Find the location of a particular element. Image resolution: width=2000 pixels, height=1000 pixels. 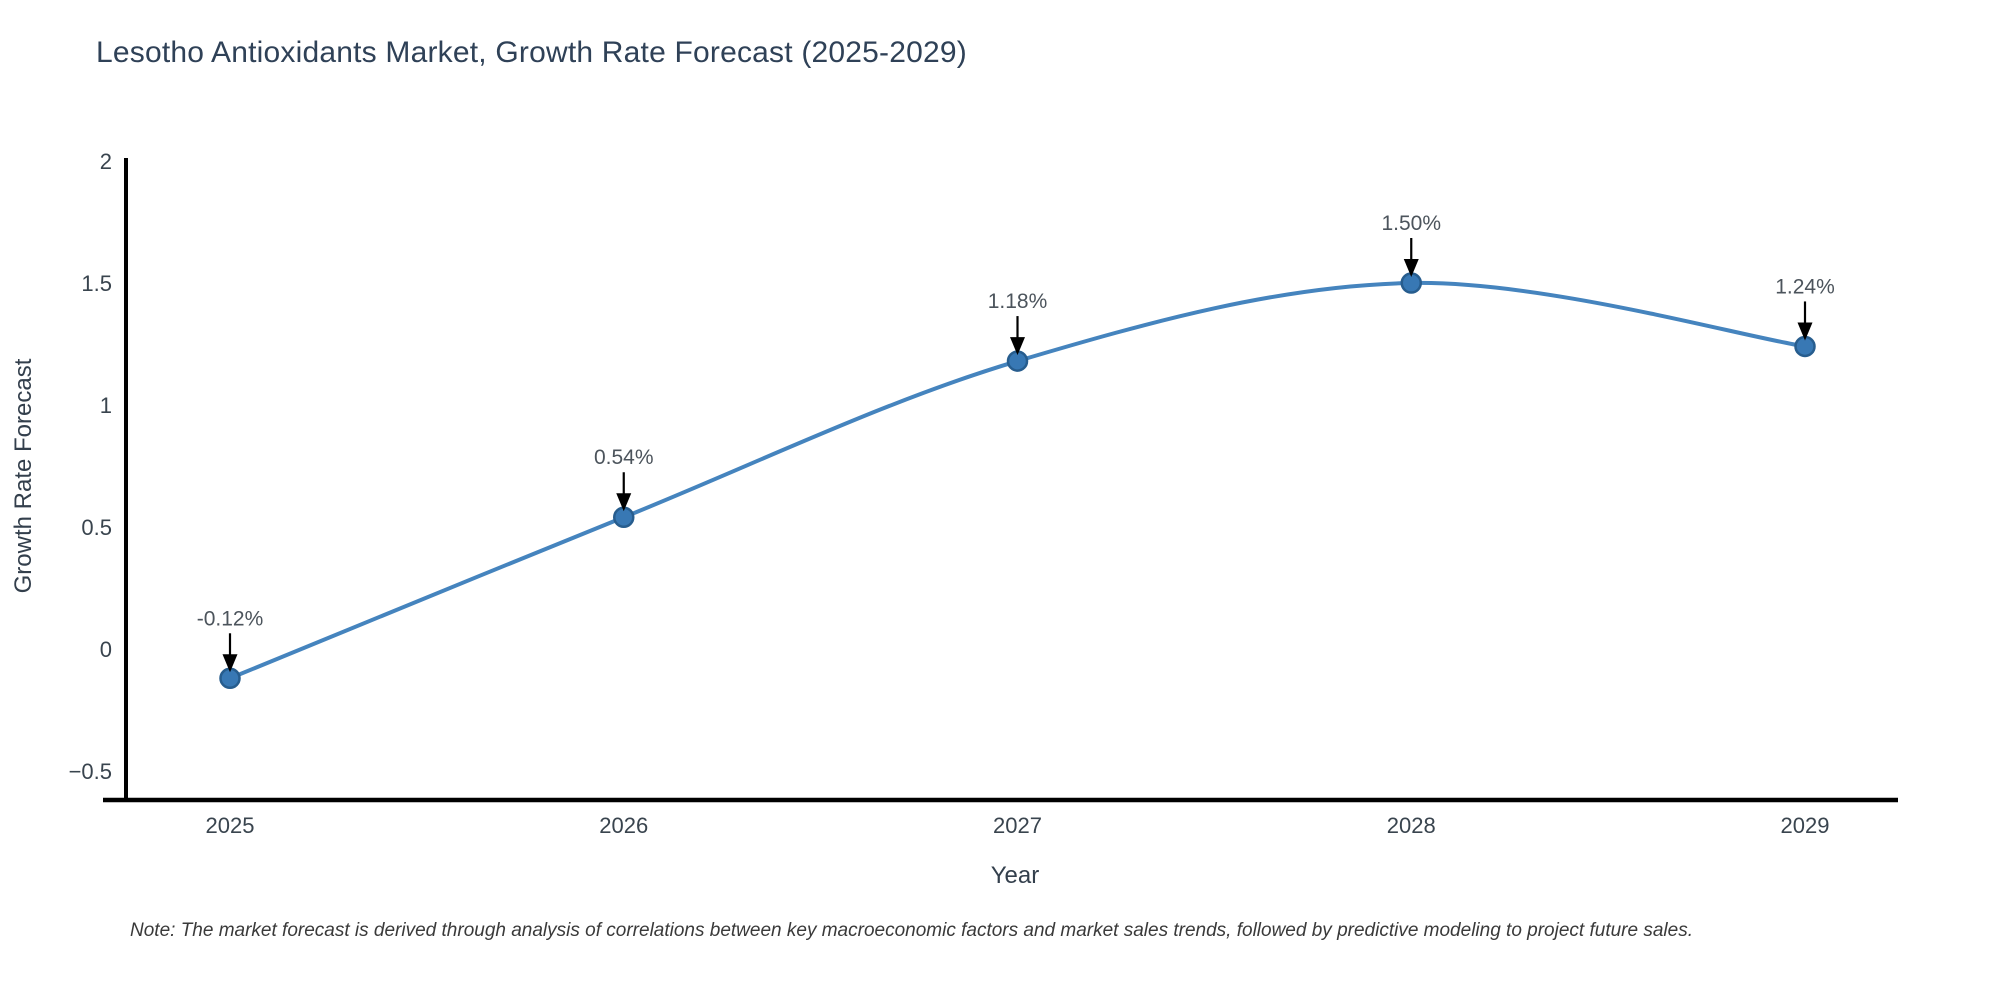

y-tick-label: 1 is located at coordinates (106, 405).